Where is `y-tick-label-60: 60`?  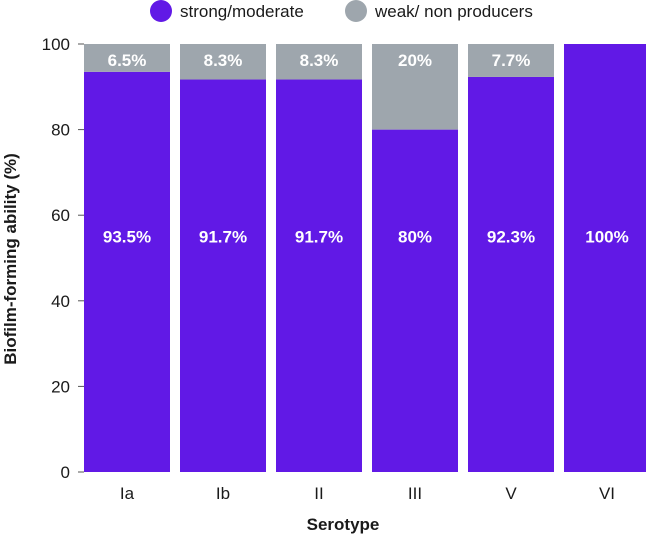 y-tick-label-60: 60 is located at coordinates (60, 215).